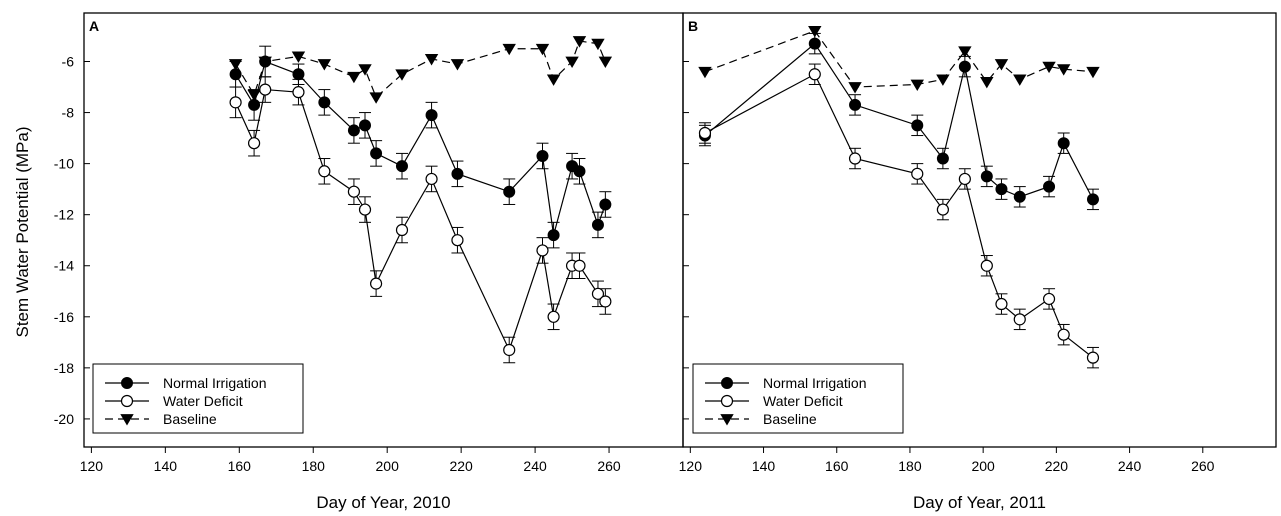  What do you see at coordinates (383, 502) in the screenshot?
I see `x-axis-label: Day of Year, 2010` at bounding box center [383, 502].